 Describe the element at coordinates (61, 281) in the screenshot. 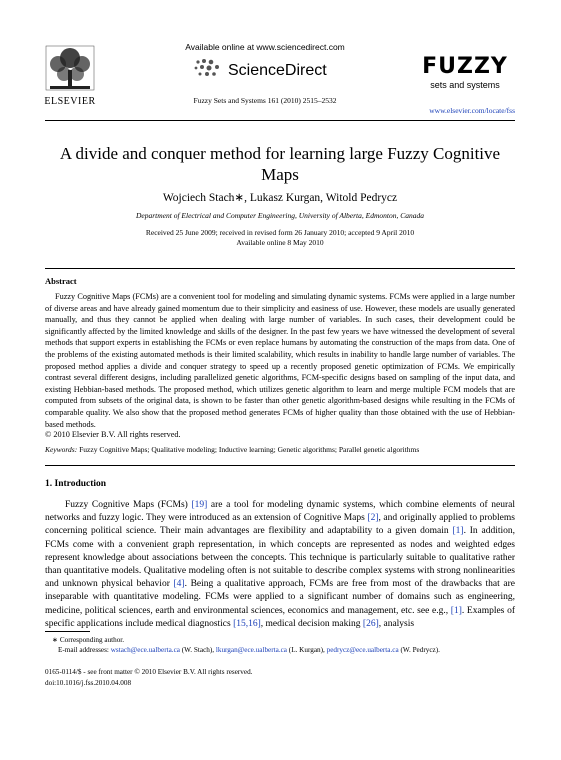

I see `abstract-heading: Abstract` at that location.